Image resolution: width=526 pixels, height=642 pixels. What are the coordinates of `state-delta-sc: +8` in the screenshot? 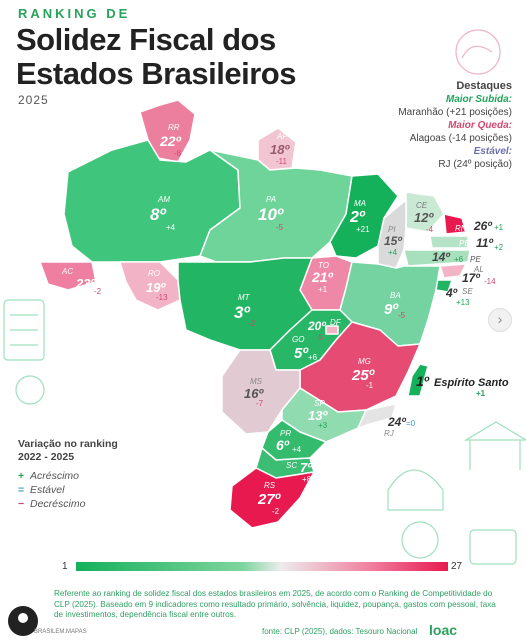 It's located at (307, 479).